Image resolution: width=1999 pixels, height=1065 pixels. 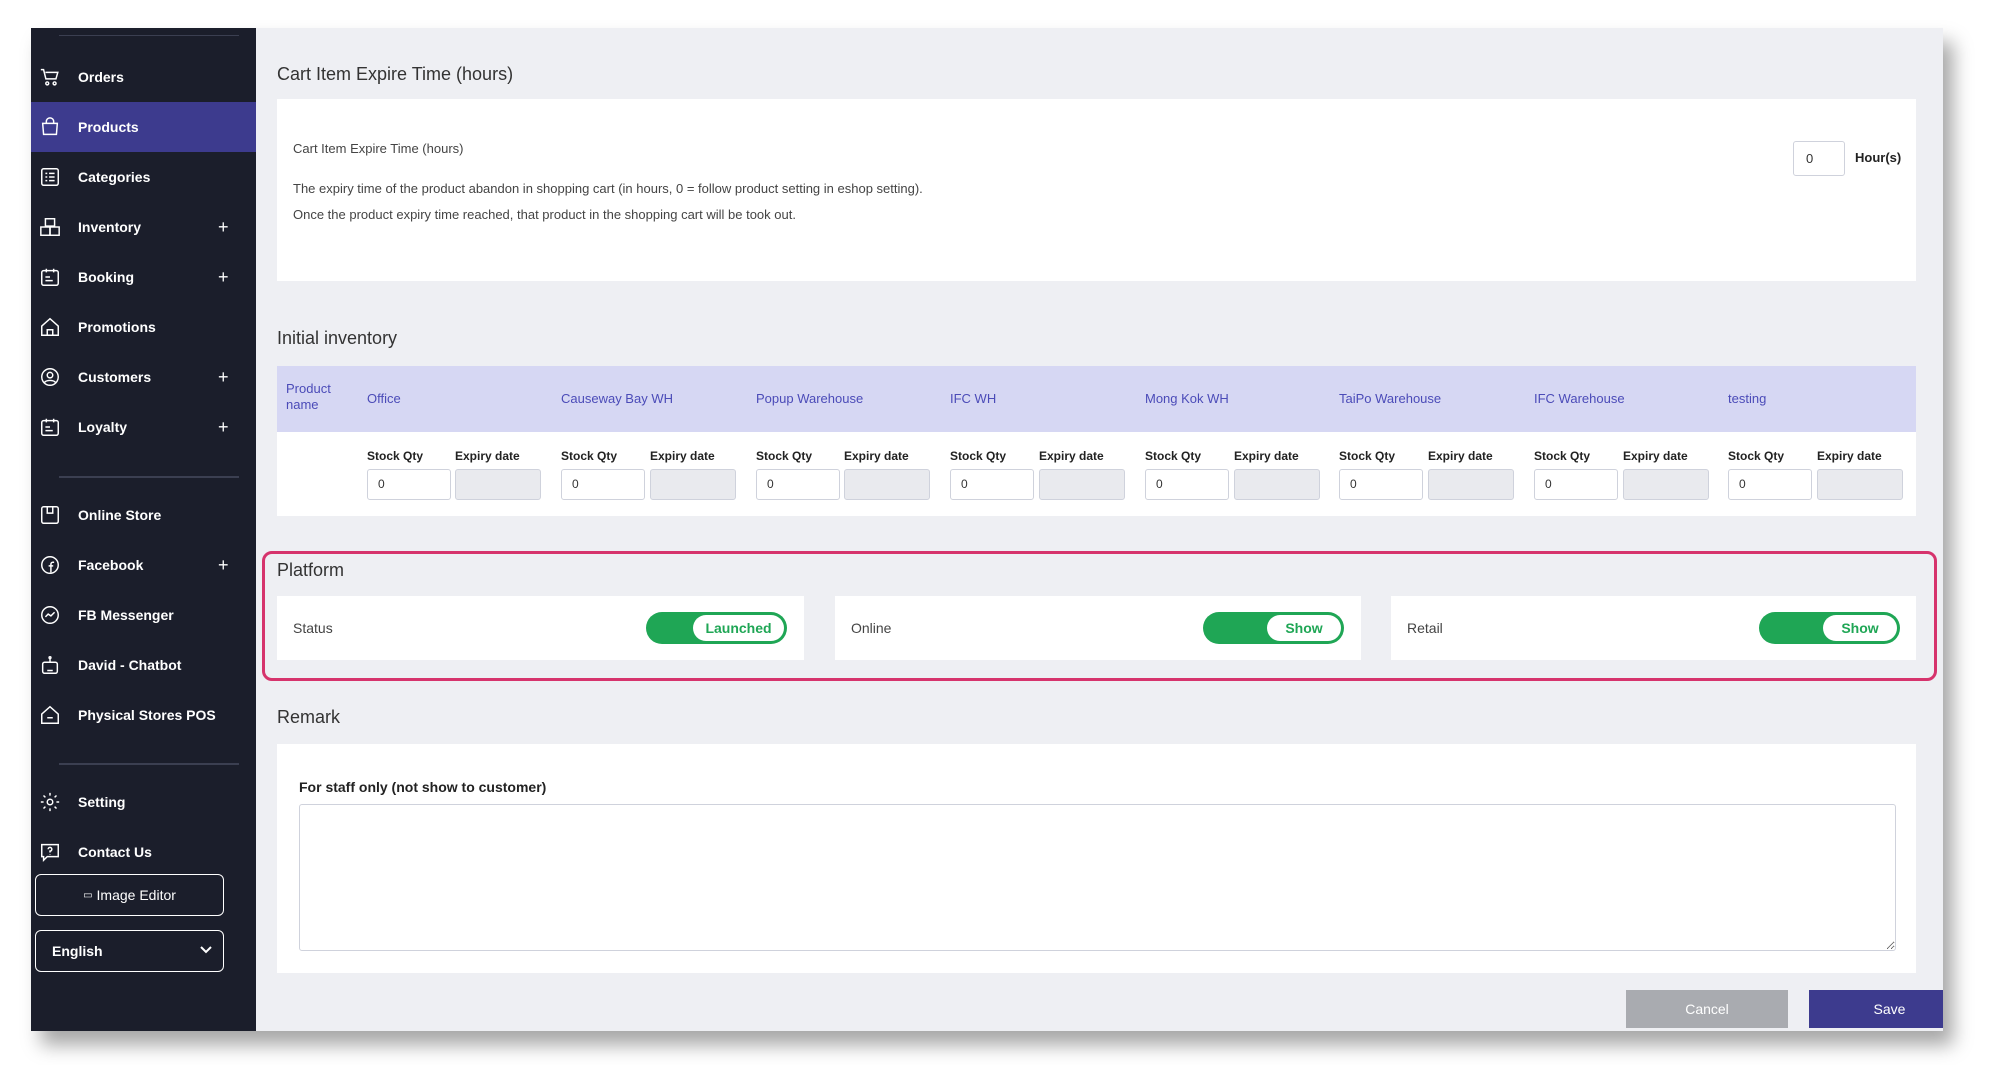 I want to click on save-button: Save, so click(x=1876, y=1009).